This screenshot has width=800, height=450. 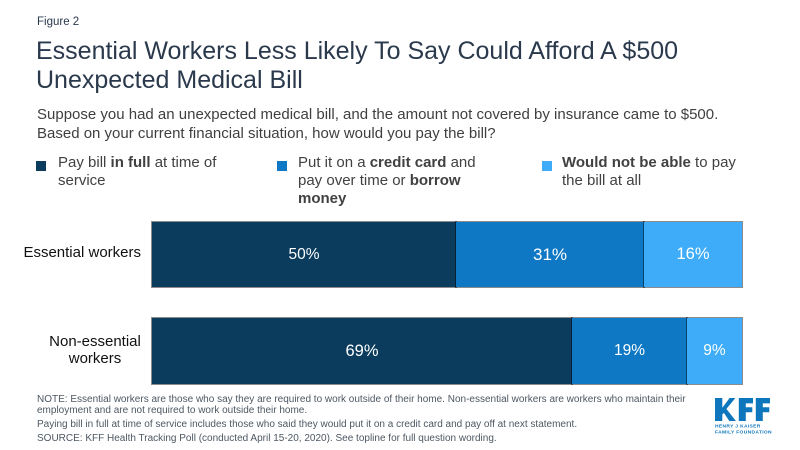 I want to click on svg-text: FAMILY FOUNDATION, so click(x=743, y=433).